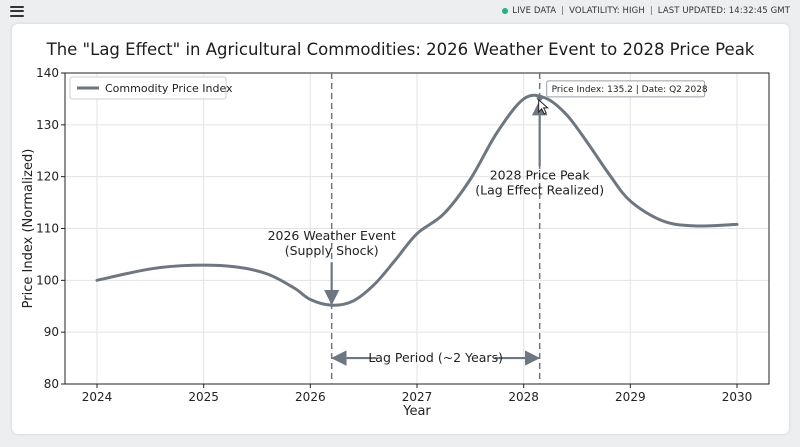  Describe the element at coordinates (51, 384) in the screenshot. I see `y-tick-label: 80` at that location.